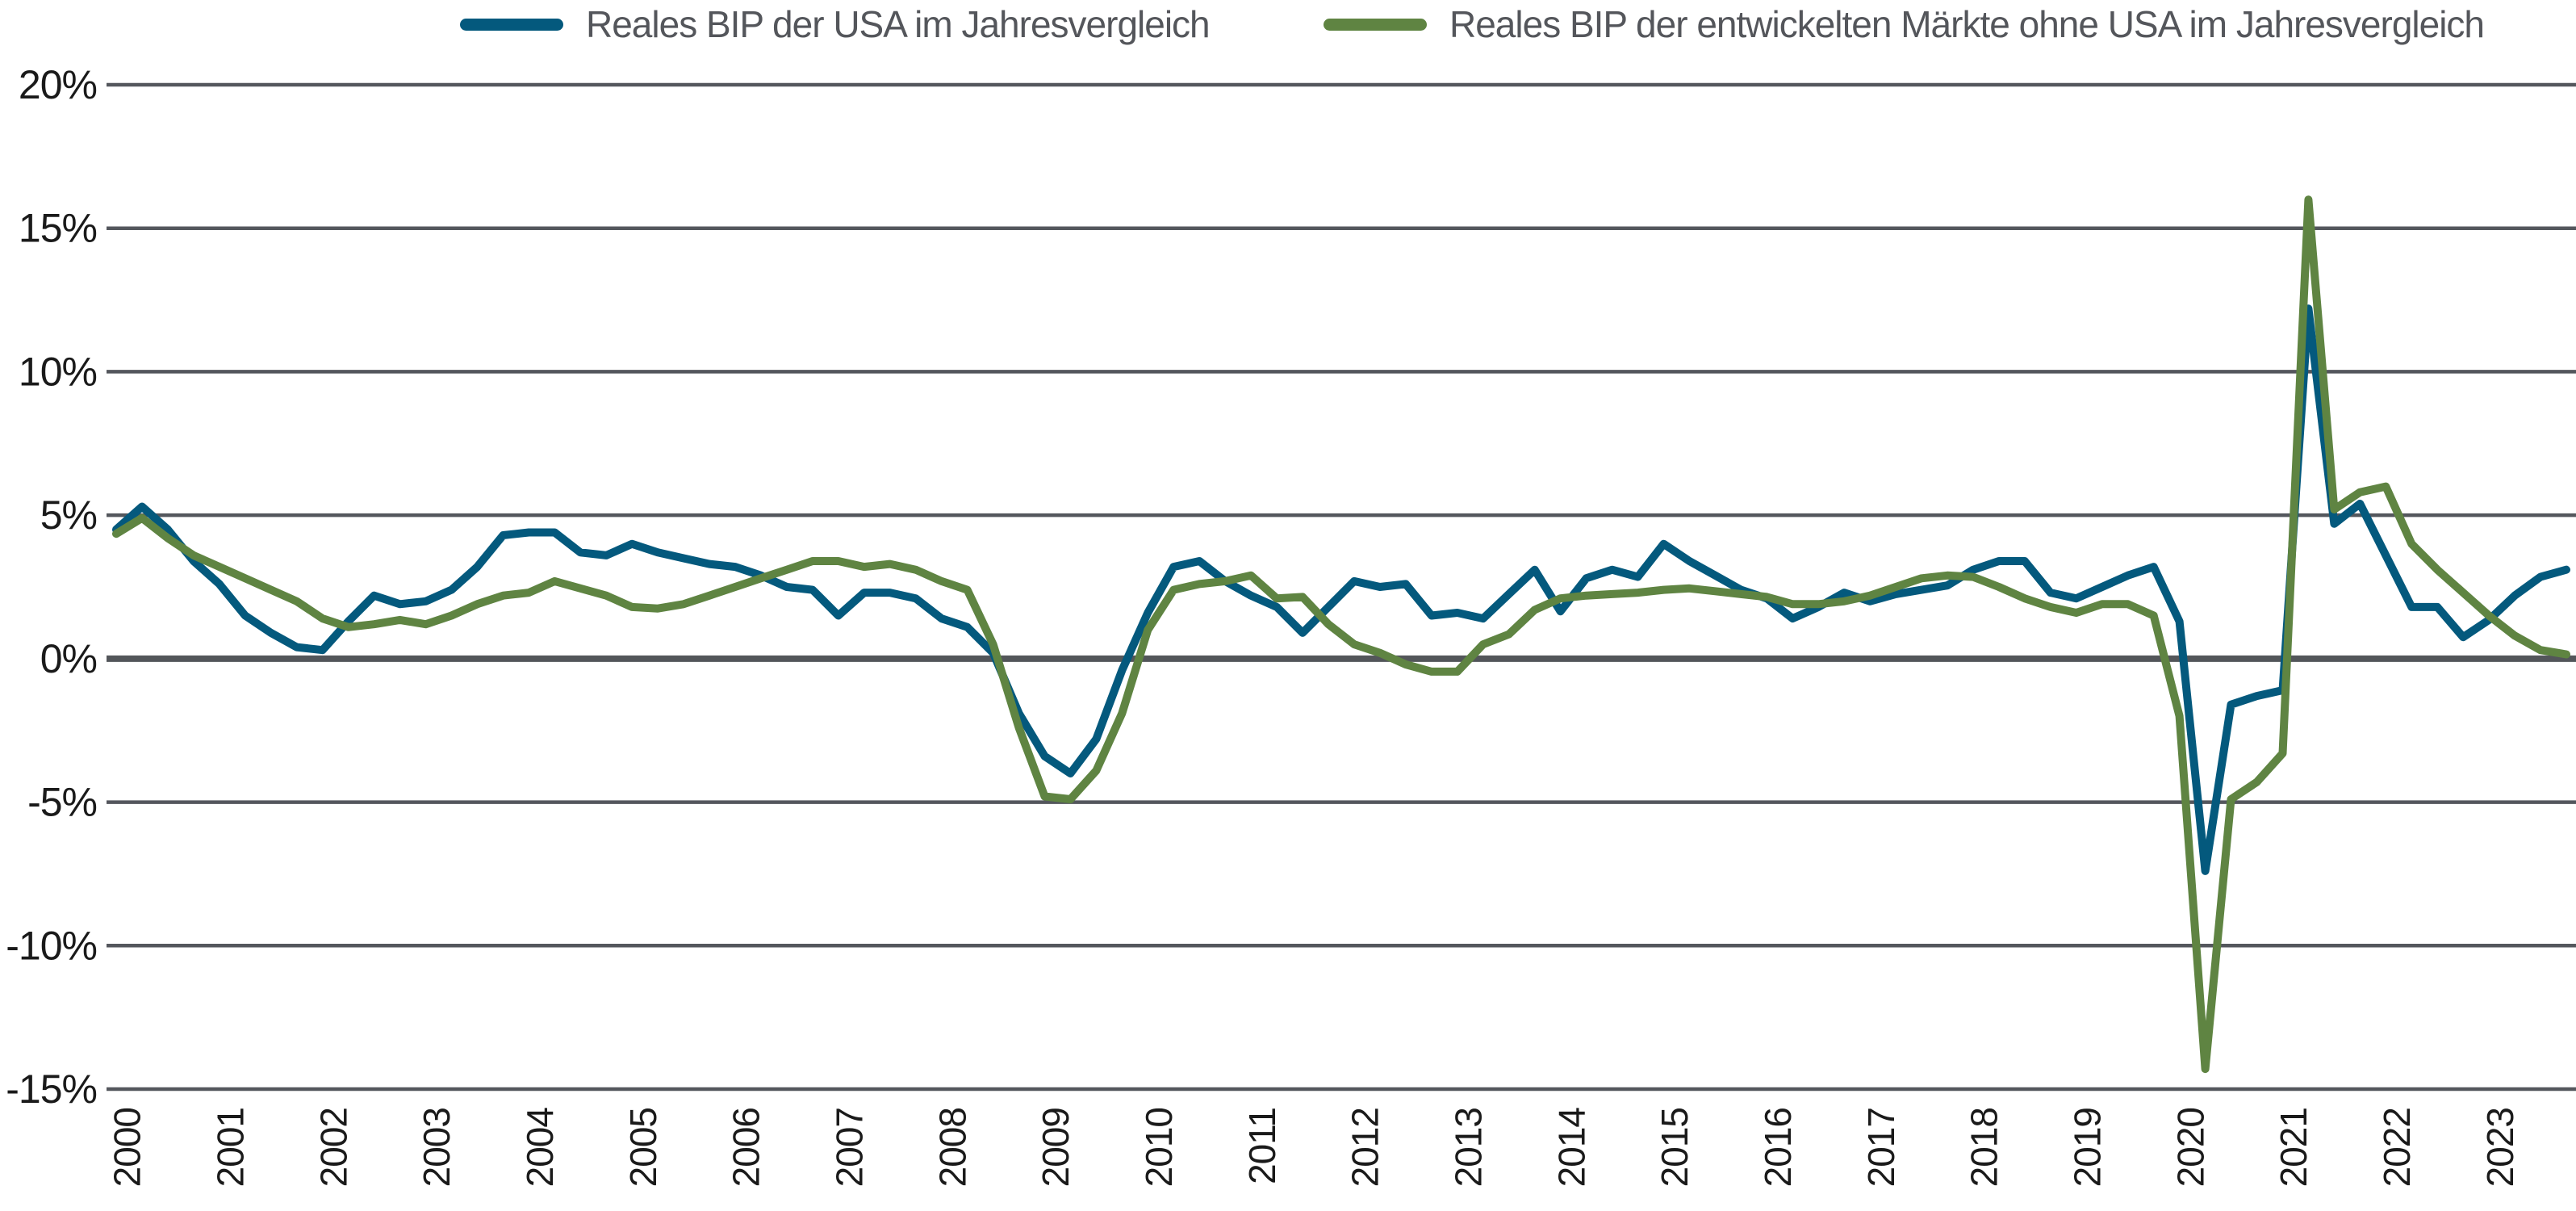 Image resolution: width=2576 pixels, height=1211 pixels. Describe the element at coordinates (1365, 1147) in the screenshot. I see `x-axis-year-label: 2012` at that location.